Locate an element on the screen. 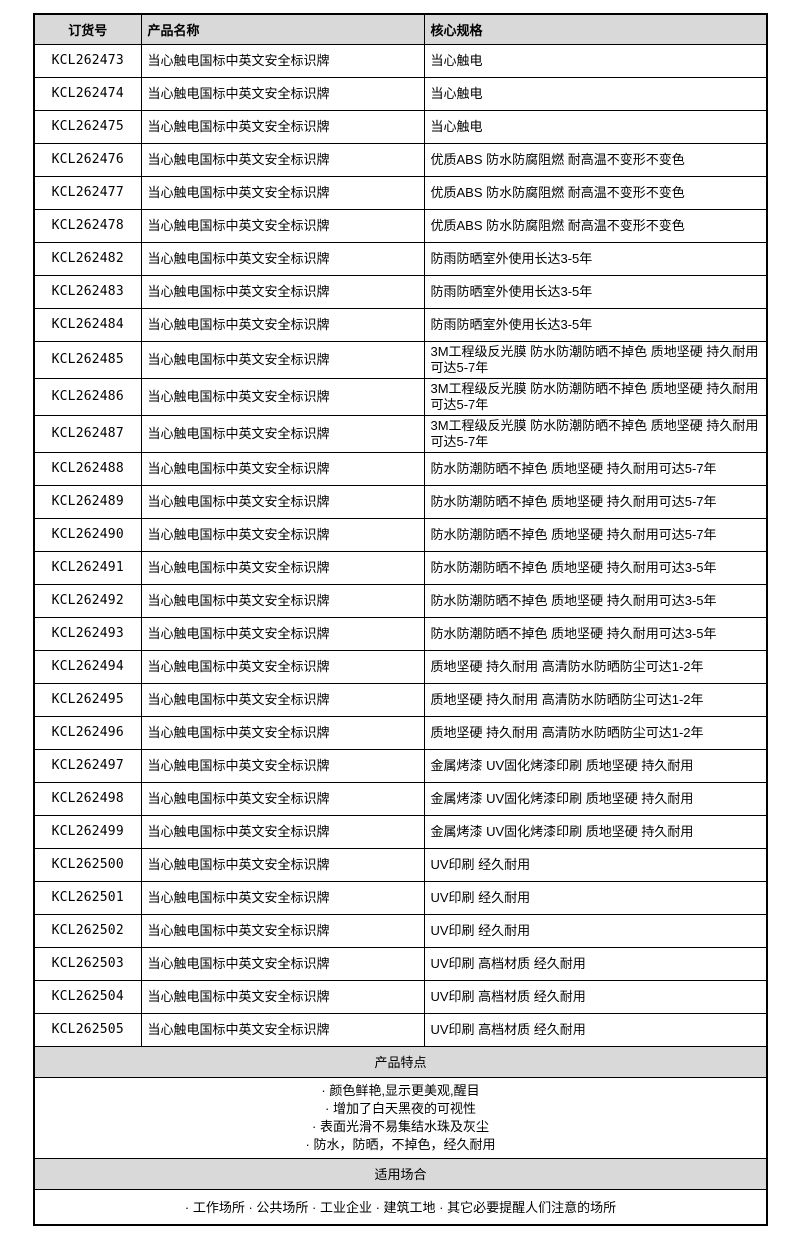 This screenshot has width=800, height=1255. order-id-cell: KCL262503 is located at coordinates (87, 963).